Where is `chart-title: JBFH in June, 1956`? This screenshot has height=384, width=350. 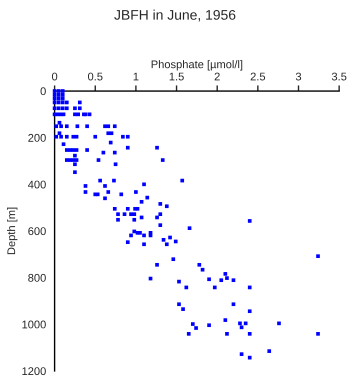
chart-title: JBFH in June, 1956 is located at coordinates (175, 16).